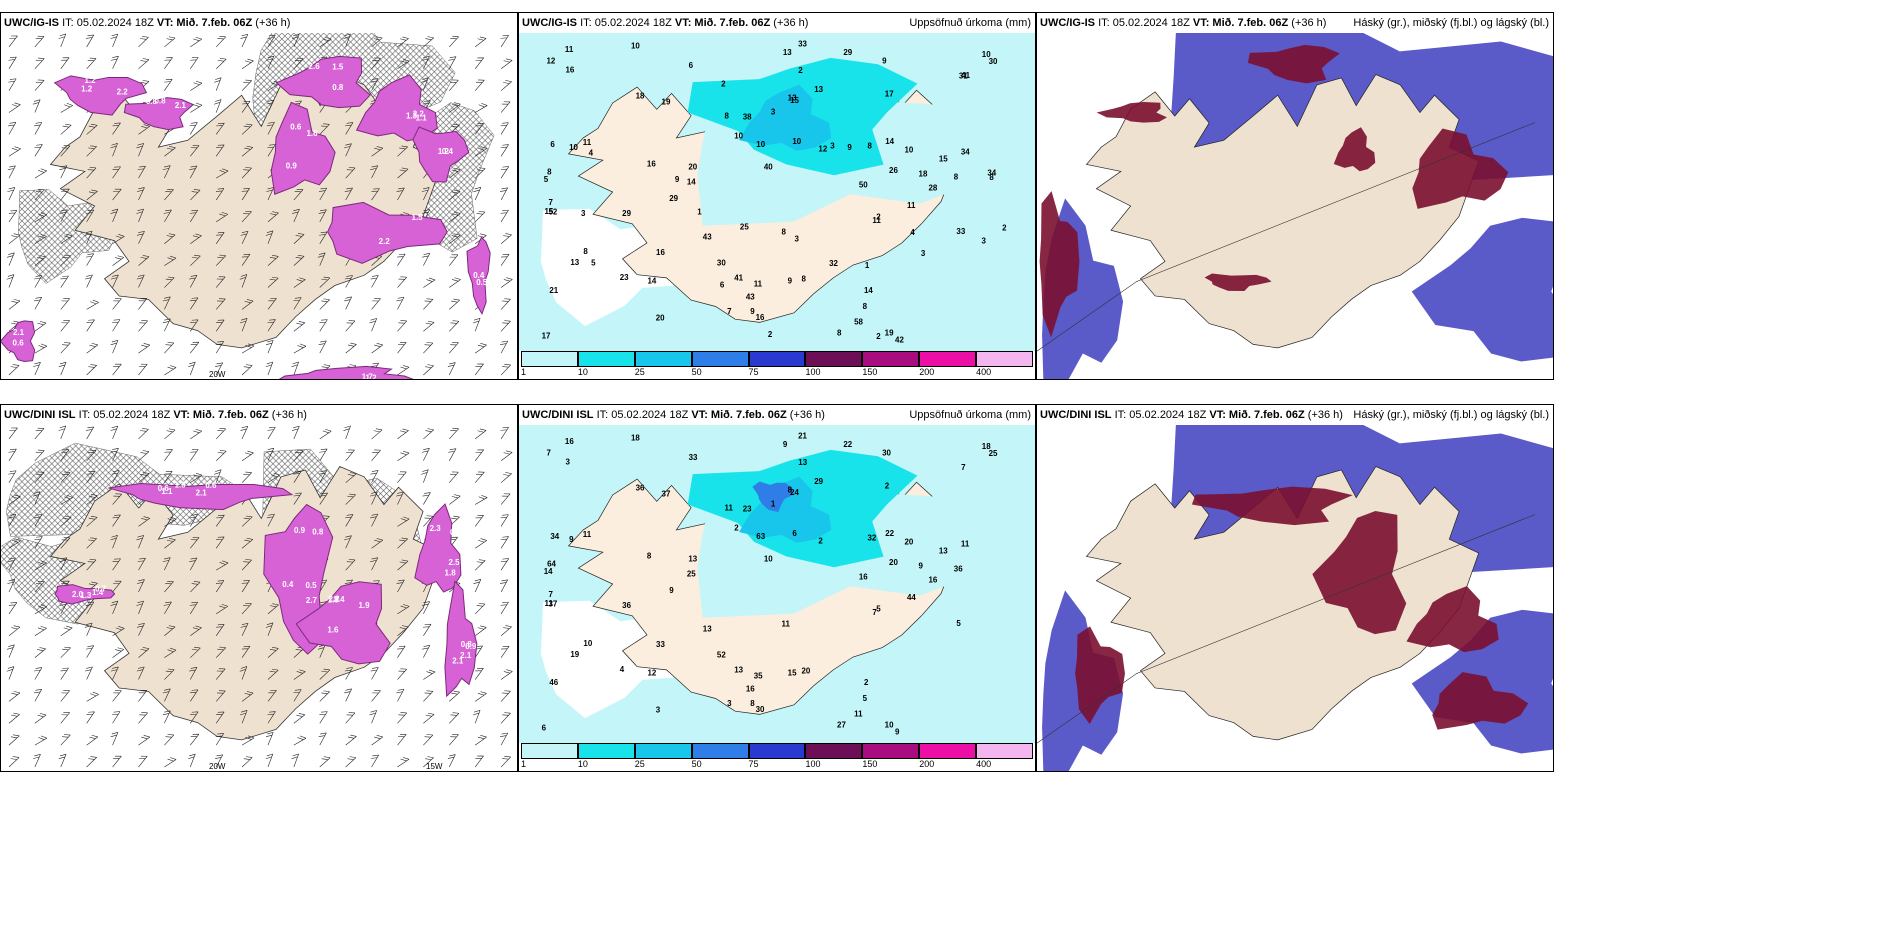 This screenshot has width=1900, height=950. What do you see at coordinates (912, 232) in the screenshot?
I see `precip-total: 4` at bounding box center [912, 232].